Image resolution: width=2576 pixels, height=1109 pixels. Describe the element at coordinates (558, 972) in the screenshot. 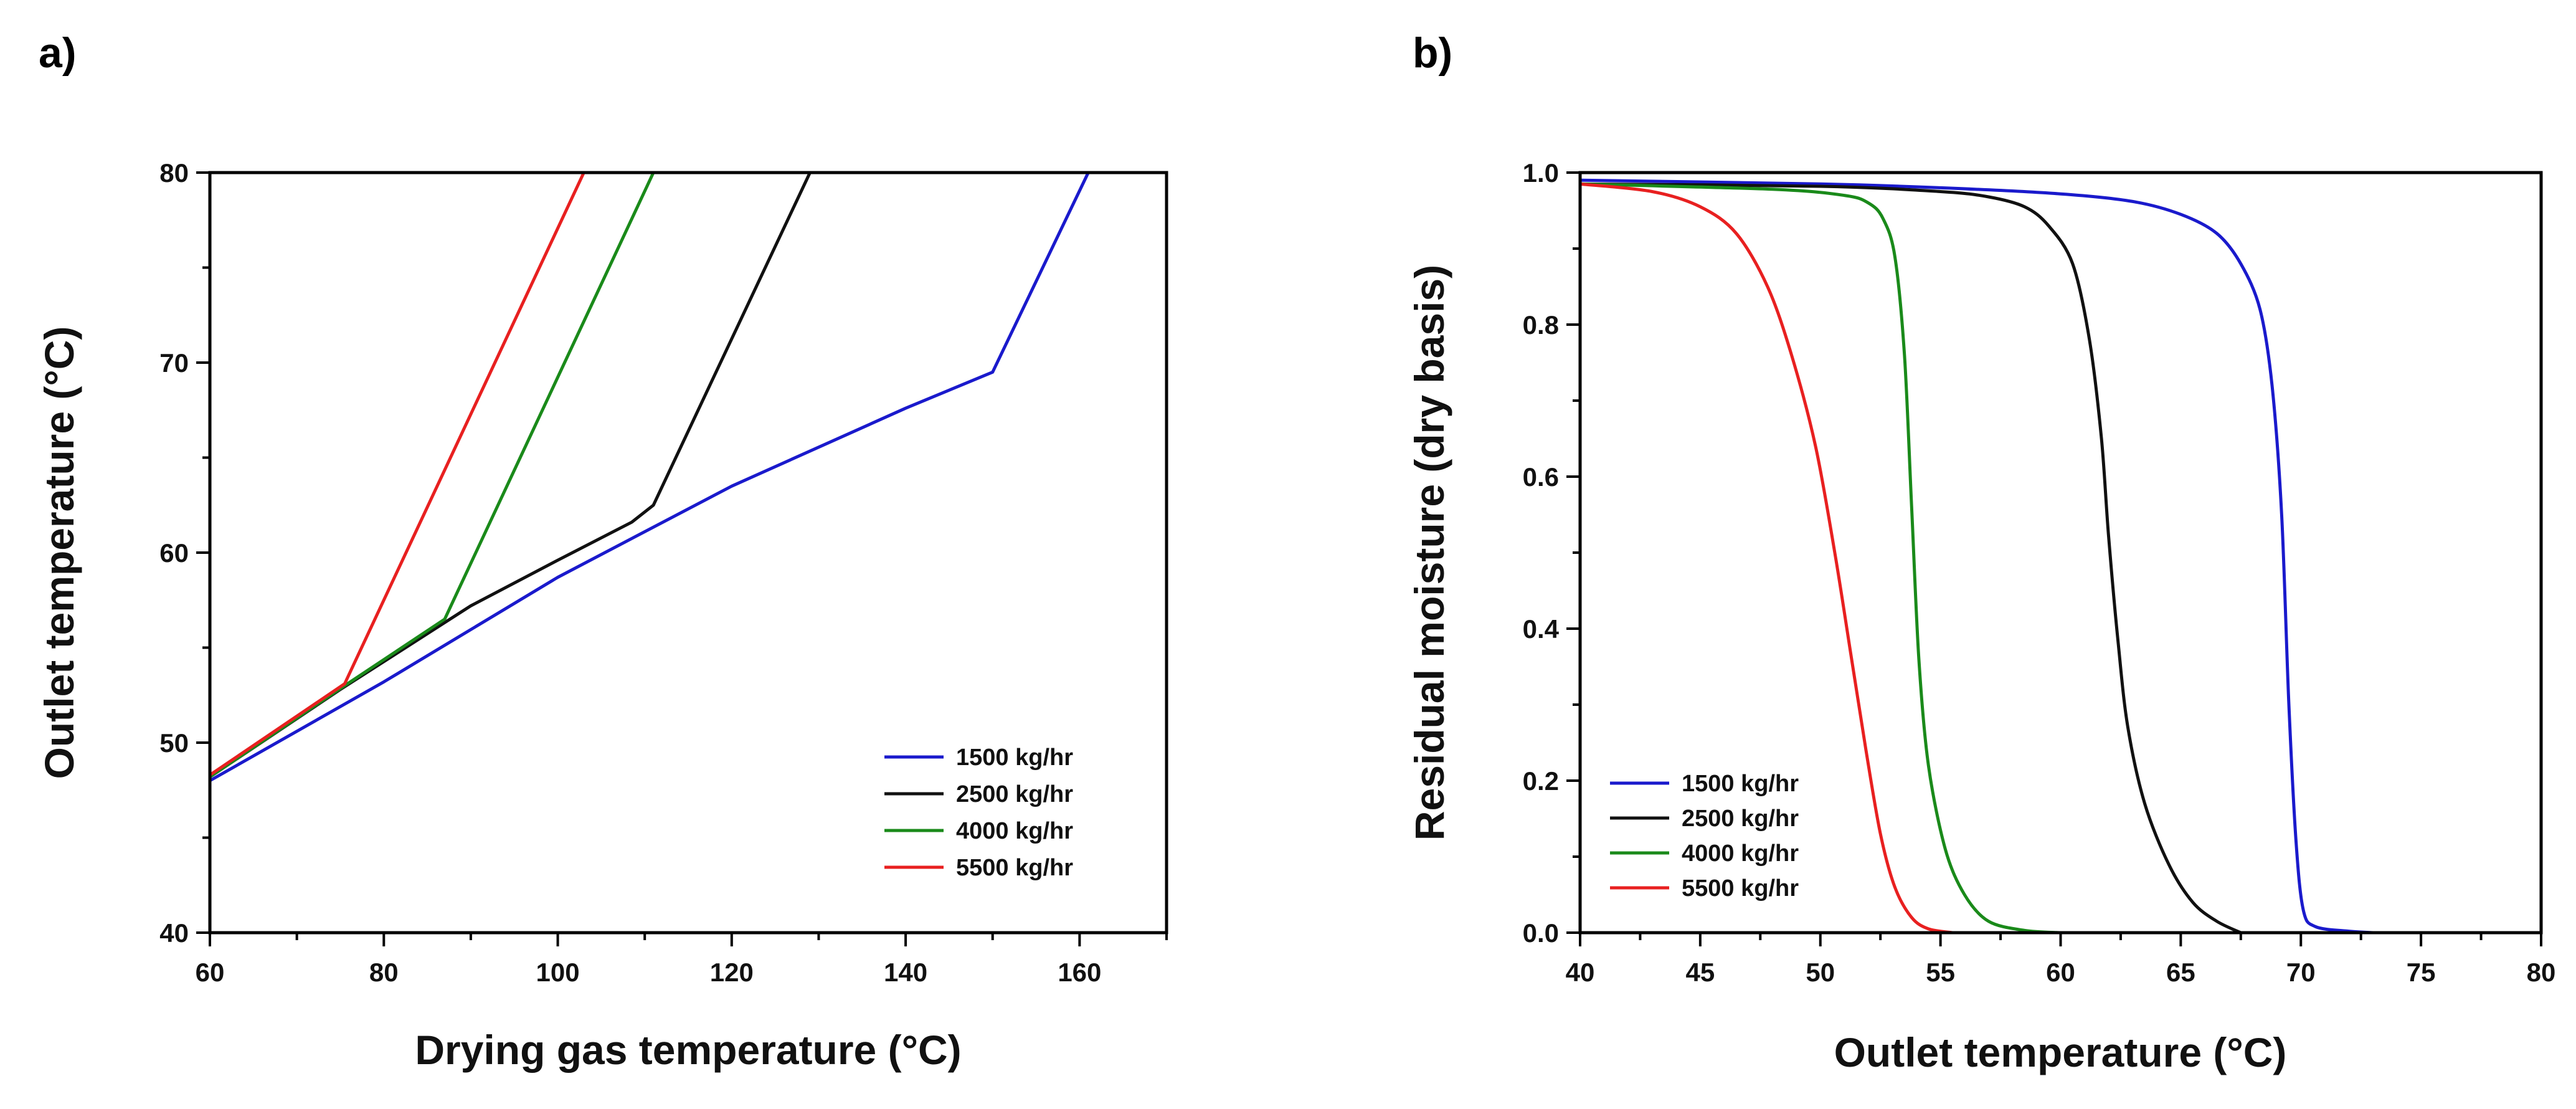

I see `x-tick-label: 100` at that location.